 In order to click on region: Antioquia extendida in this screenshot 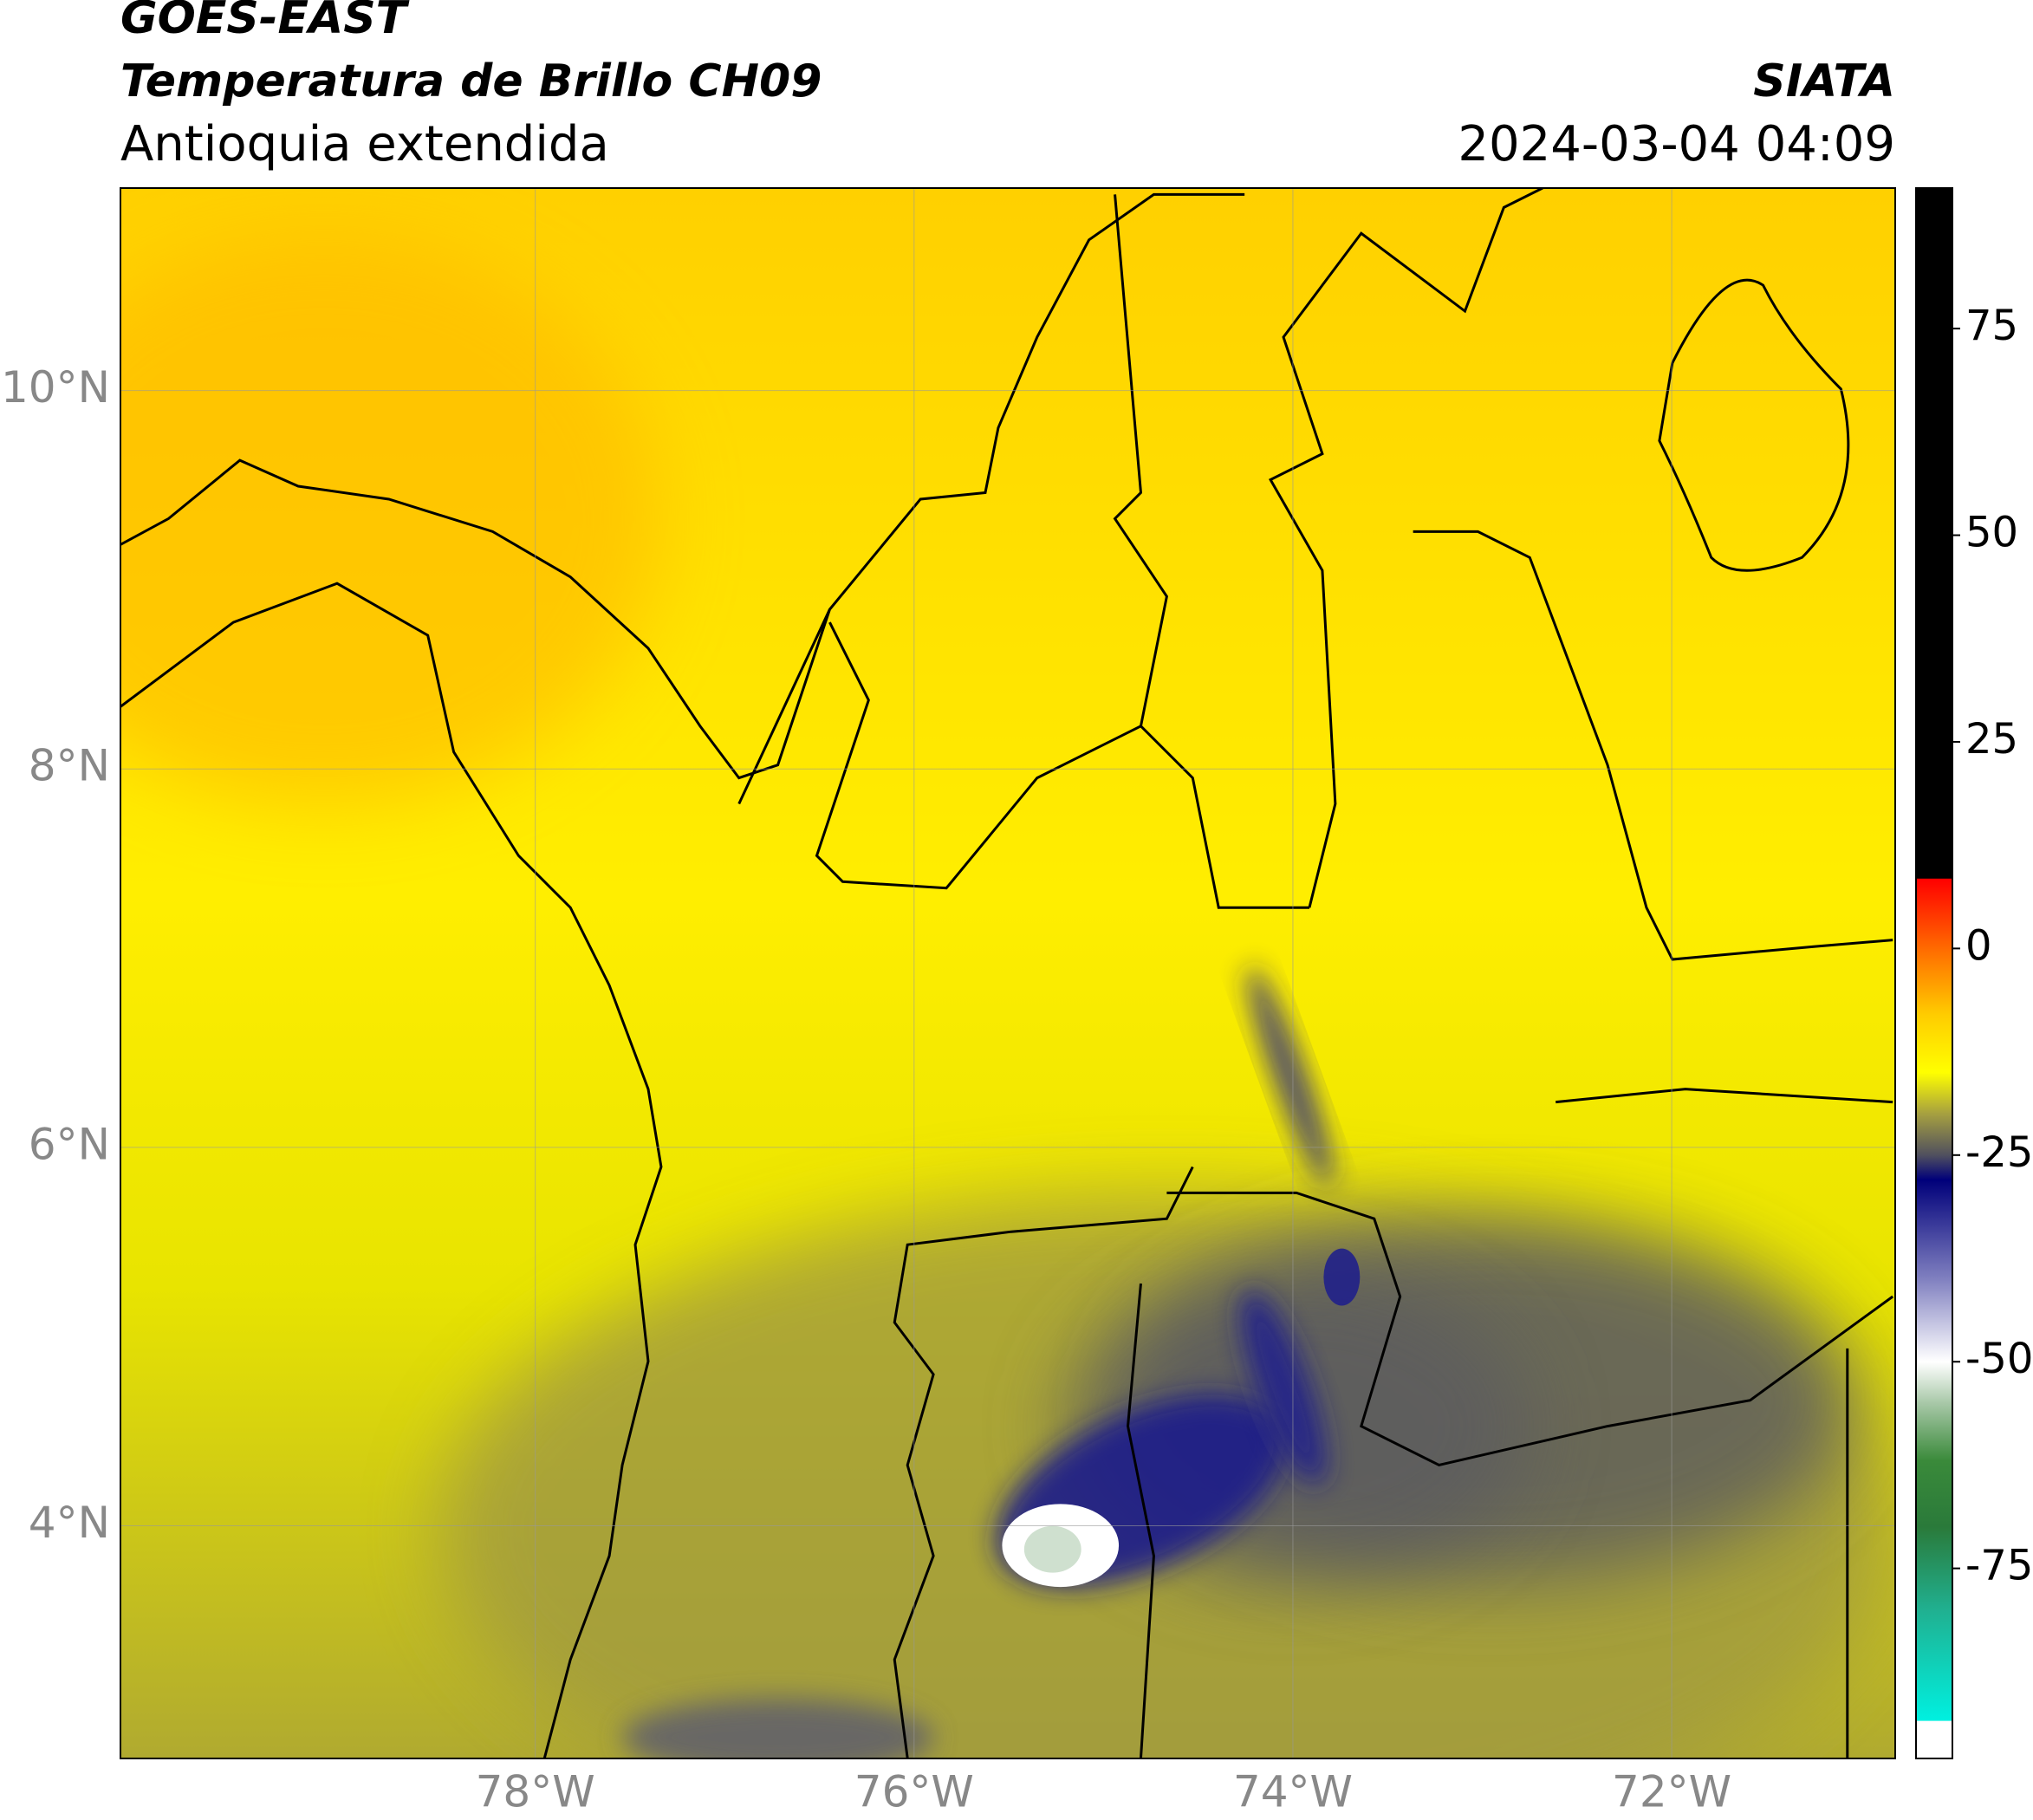, I will do `click(364, 144)`.